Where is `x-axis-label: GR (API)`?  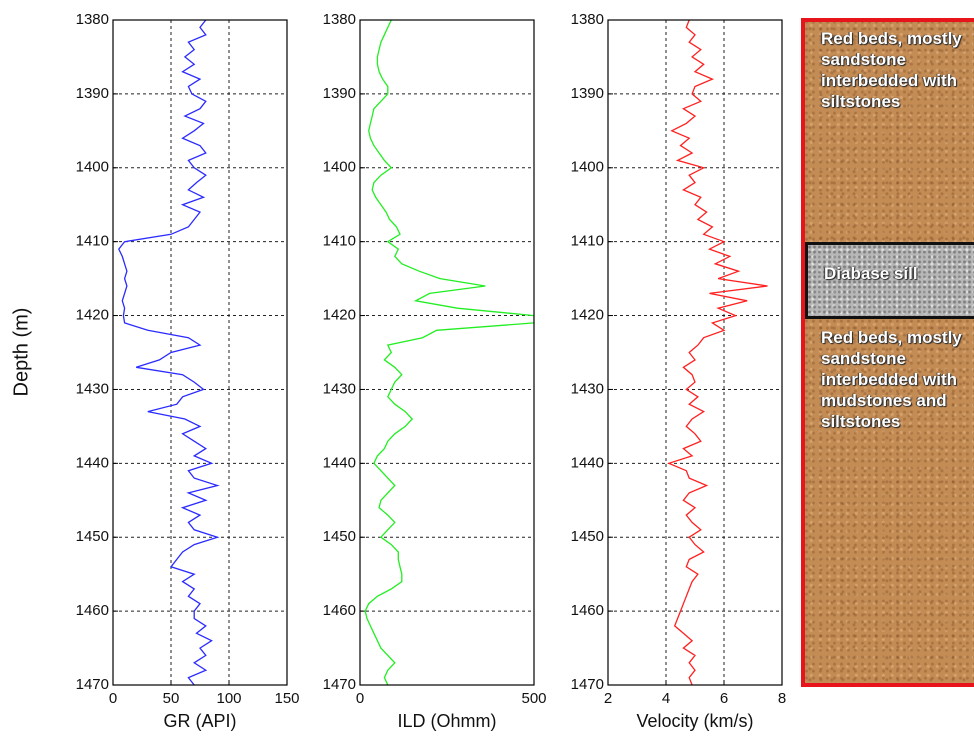
x-axis-label: GR (API) is located at coordinates (199, 721).